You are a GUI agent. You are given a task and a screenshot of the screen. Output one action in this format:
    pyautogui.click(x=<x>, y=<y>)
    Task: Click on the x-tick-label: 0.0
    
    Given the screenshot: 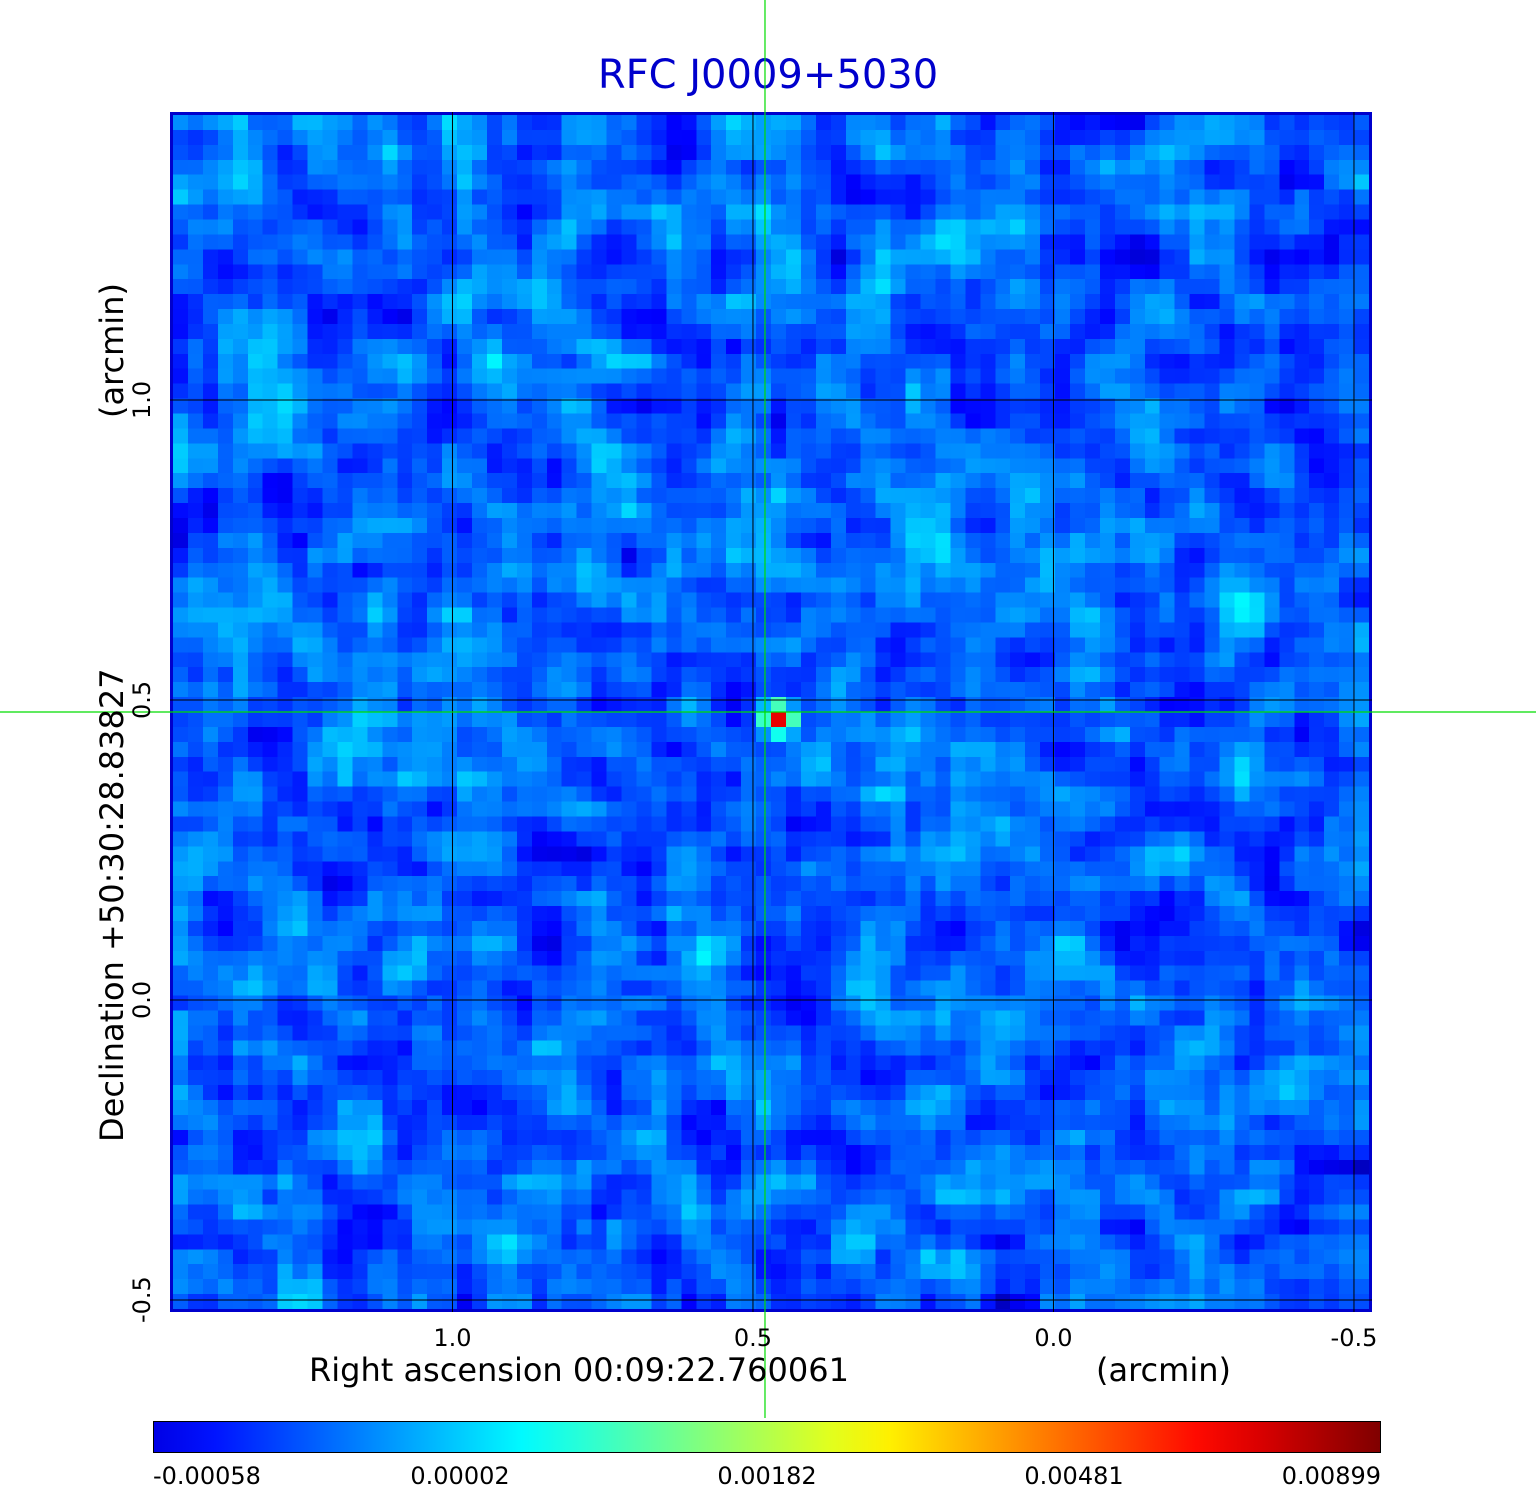 What is the action you would take?
    pyautogui.click(x=1053, y=1338)
    